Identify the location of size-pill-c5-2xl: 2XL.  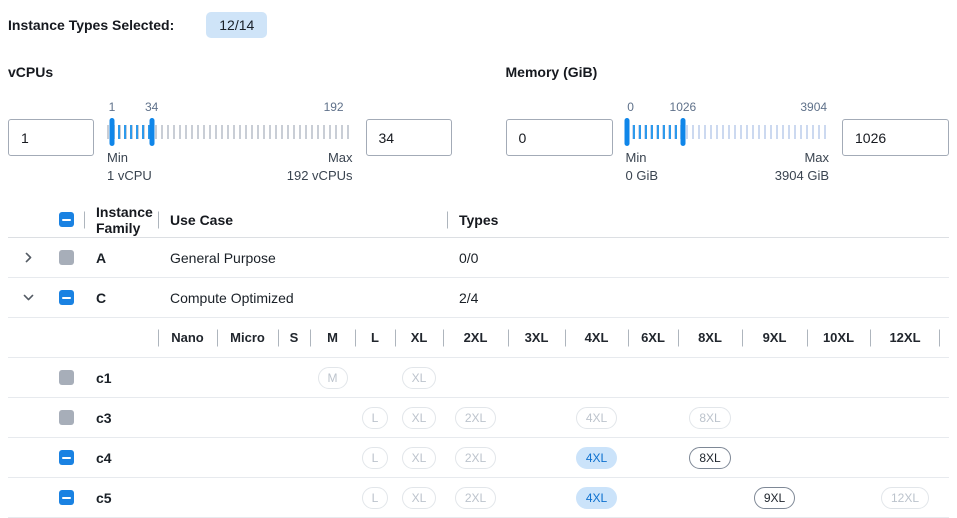
(475, 497).